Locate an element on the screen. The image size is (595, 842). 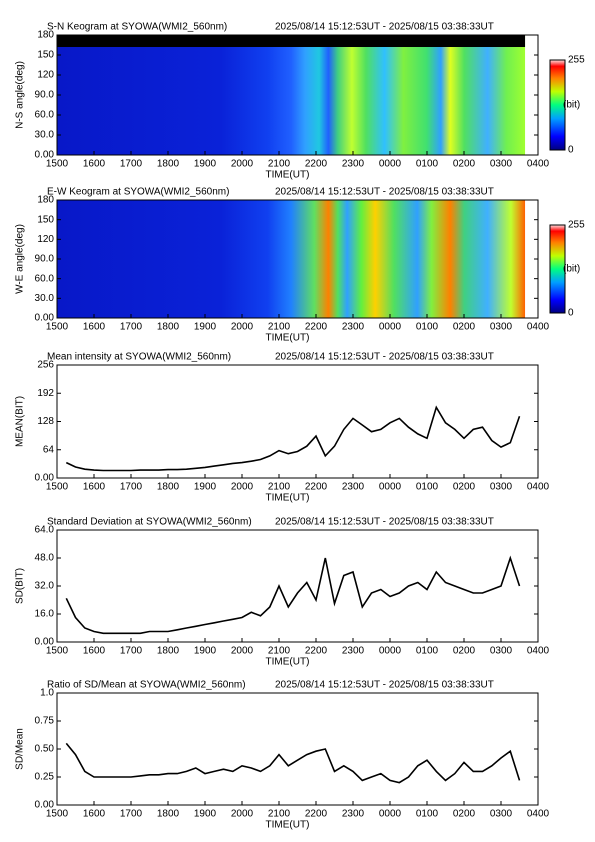
y-axis-label: W-E angle(deg) is located at coordinates (20, 259).